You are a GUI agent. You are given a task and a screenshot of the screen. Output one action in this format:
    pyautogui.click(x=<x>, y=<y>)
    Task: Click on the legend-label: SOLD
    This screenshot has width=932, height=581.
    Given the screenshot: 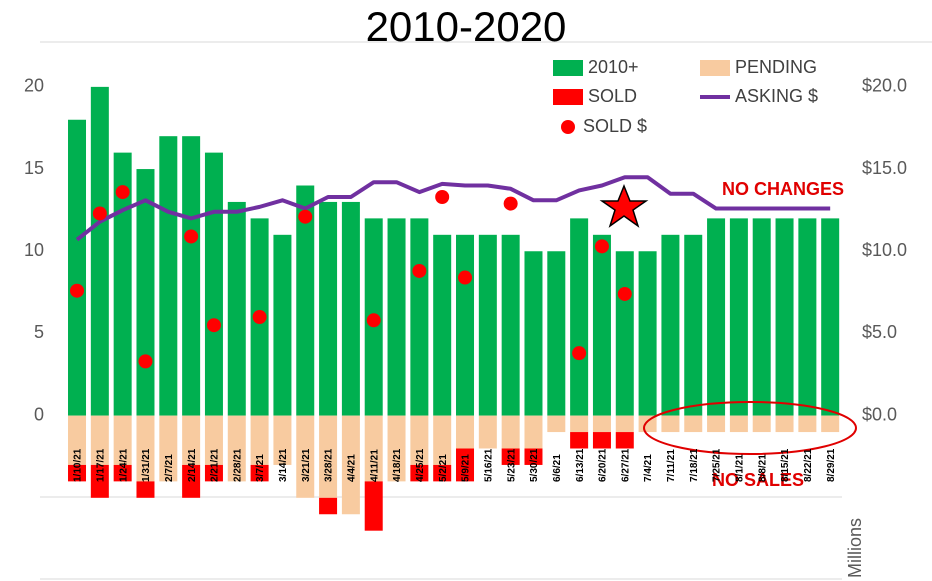 What is the action you would take?
    pyautogui.click(x=612, y=96)
    